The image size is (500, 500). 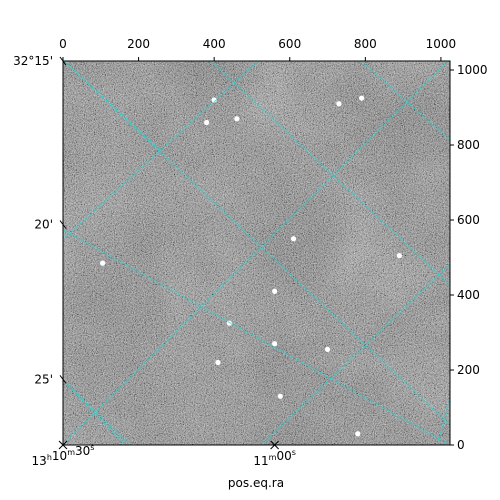 What do you see at coordinates (289, 44) in the screenshot?
I see `top-tick-label: 600` at bounding box center [289, 44].